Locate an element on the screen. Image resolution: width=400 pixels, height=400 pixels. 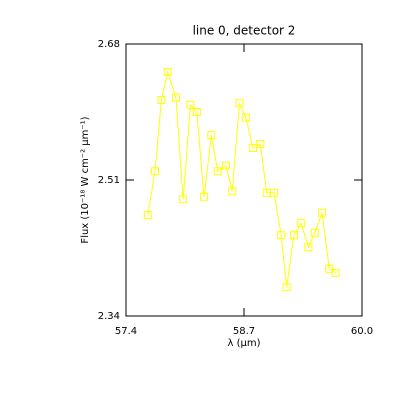
y-tick-label: 2.68 is located at coordinates (109, 44).